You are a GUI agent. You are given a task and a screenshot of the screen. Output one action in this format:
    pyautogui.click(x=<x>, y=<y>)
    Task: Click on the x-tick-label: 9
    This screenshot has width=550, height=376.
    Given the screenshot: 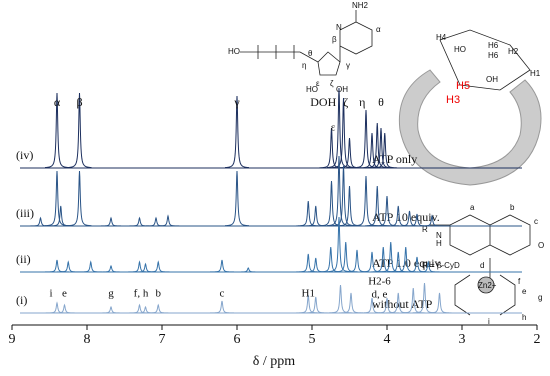 What is the action you would take?
    pyautogui.click(x=12, y=339)
    